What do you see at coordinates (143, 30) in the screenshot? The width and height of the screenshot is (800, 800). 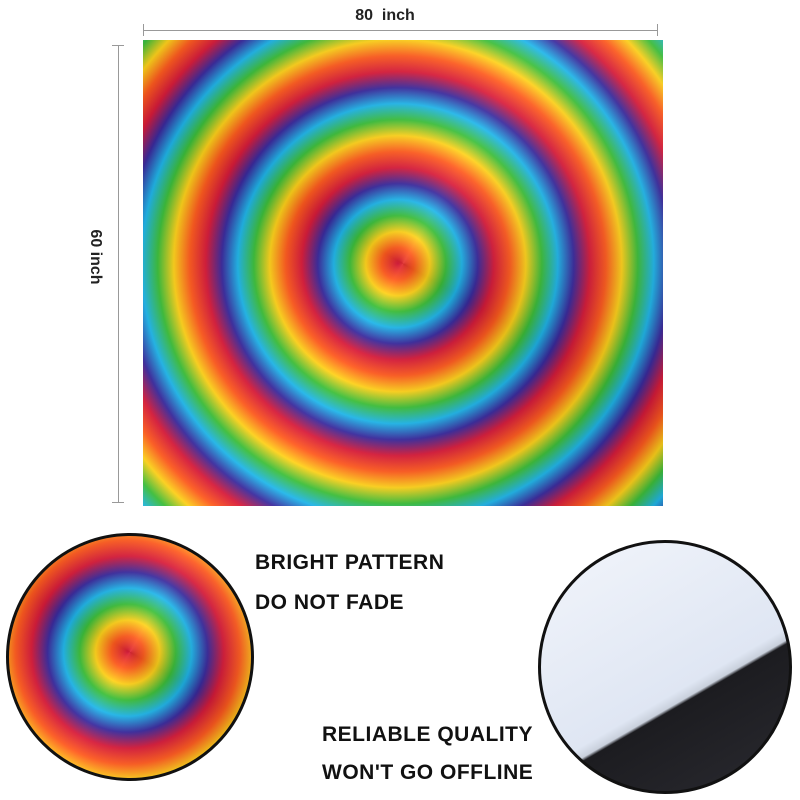 I see `width-tick-left` at bounding box center [143, 30].